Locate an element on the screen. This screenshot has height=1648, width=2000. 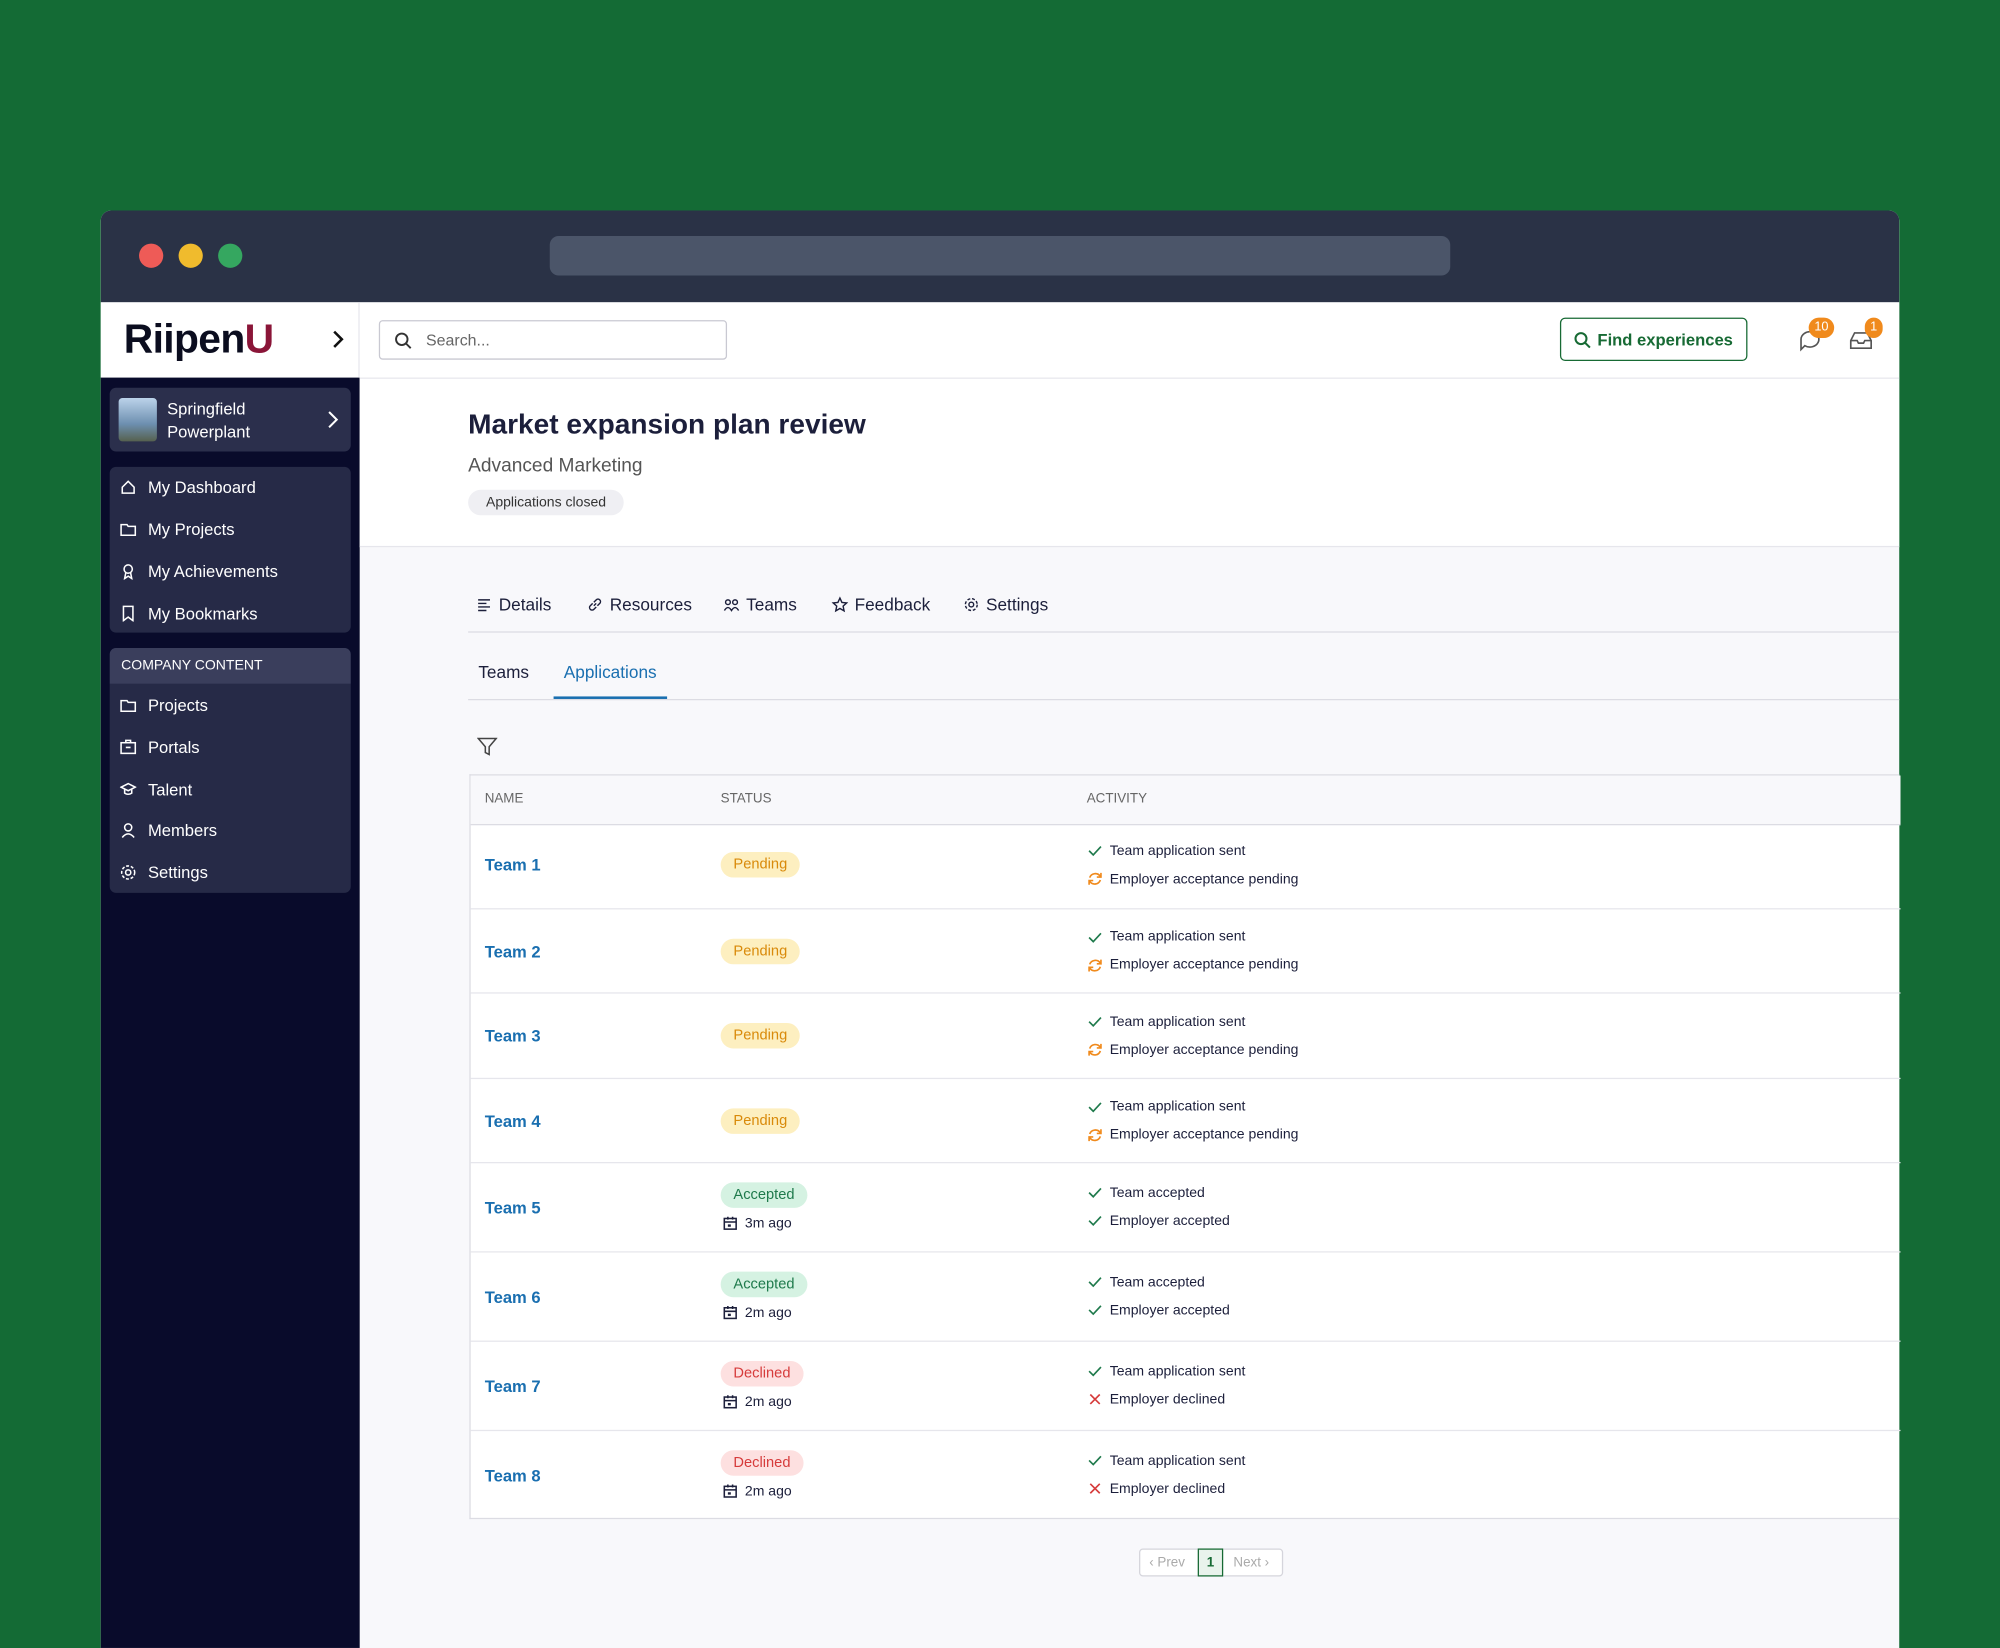
nav-item: My Dashboard is located at coordinates (188, 487).